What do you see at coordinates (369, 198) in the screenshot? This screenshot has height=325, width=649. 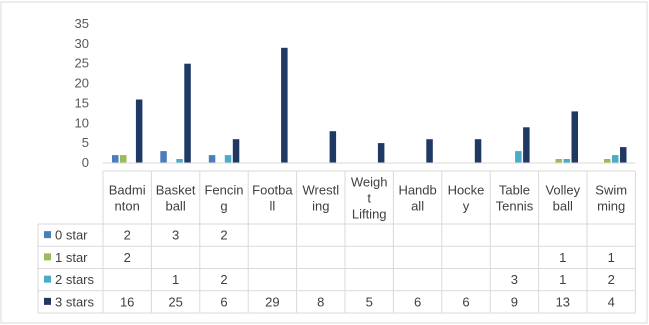 I see `x-category-label: Weigh t Lifting` at bounding box center [369, 198].